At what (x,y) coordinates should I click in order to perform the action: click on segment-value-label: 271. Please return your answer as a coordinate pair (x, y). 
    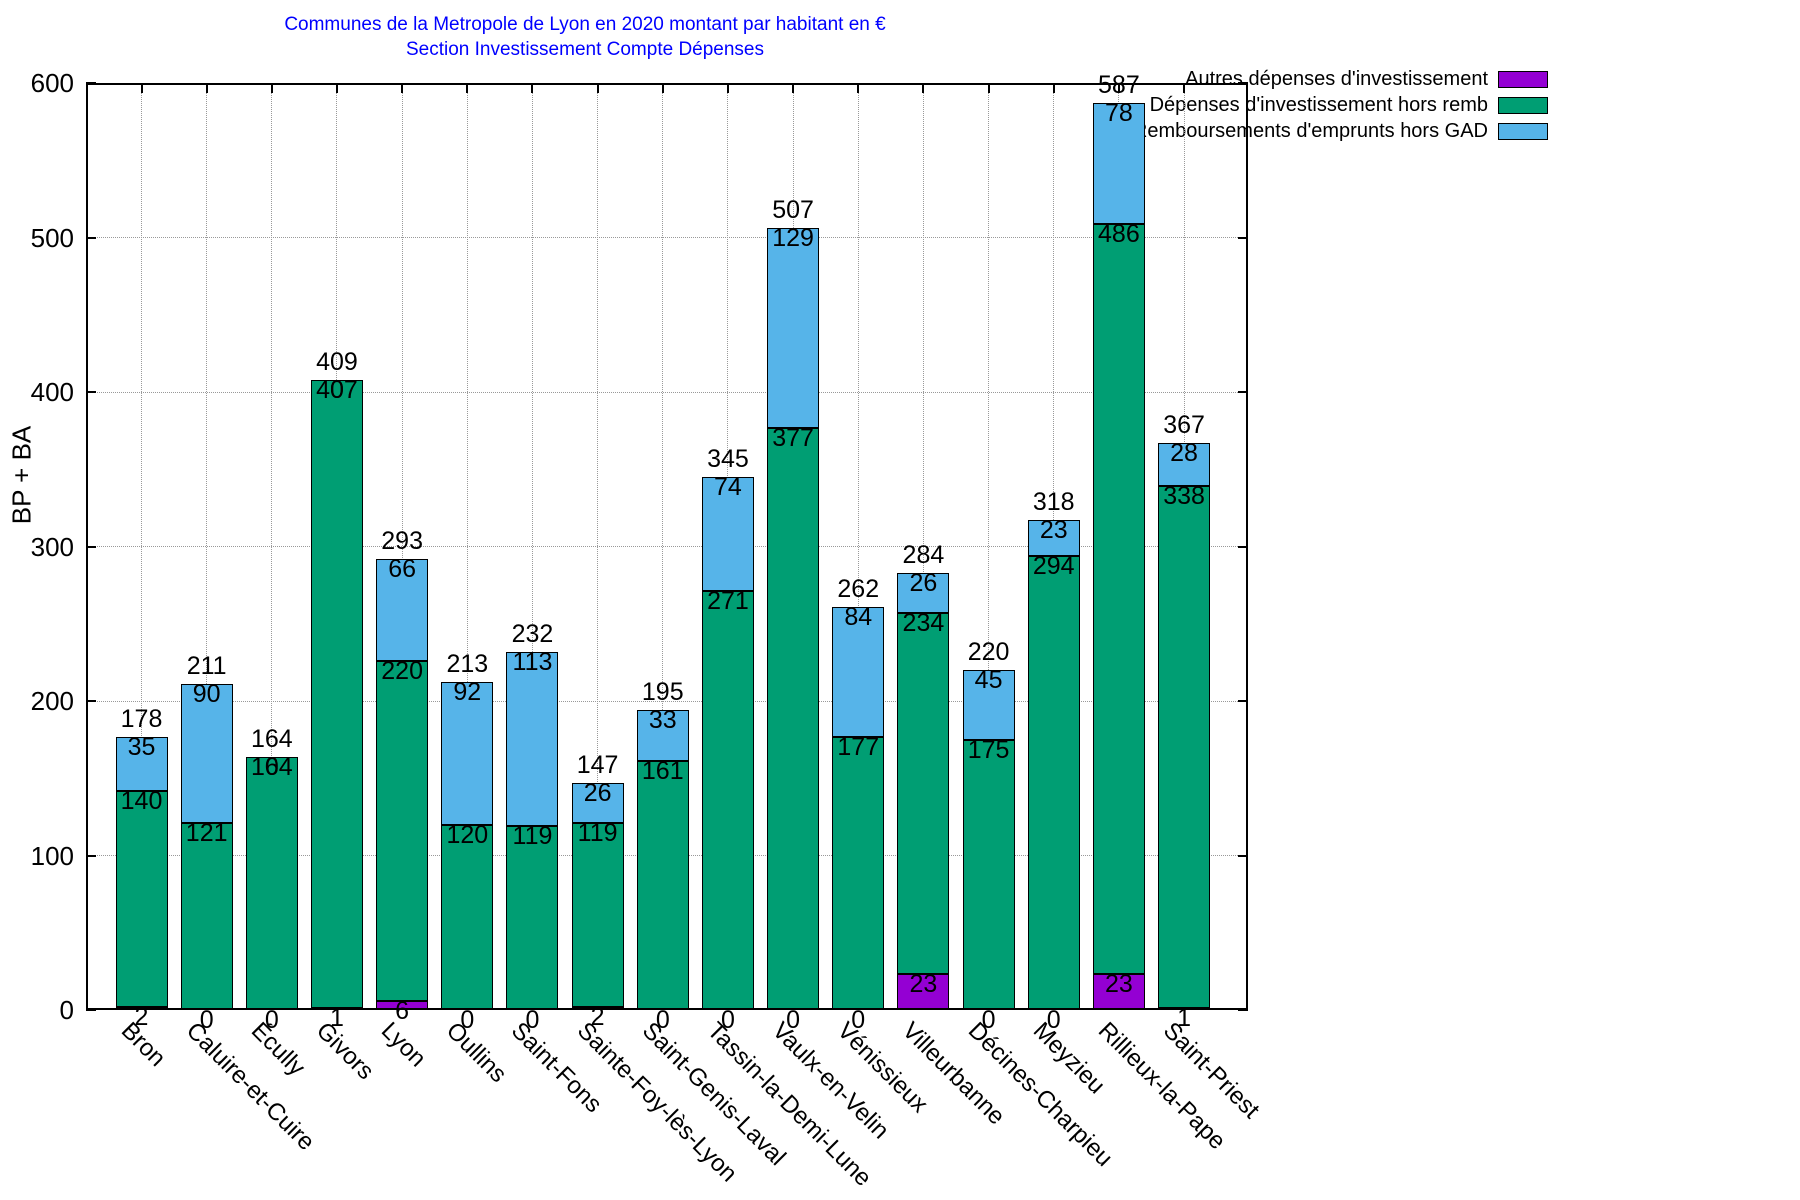
    Looking at the image, I should click on (728, 601).